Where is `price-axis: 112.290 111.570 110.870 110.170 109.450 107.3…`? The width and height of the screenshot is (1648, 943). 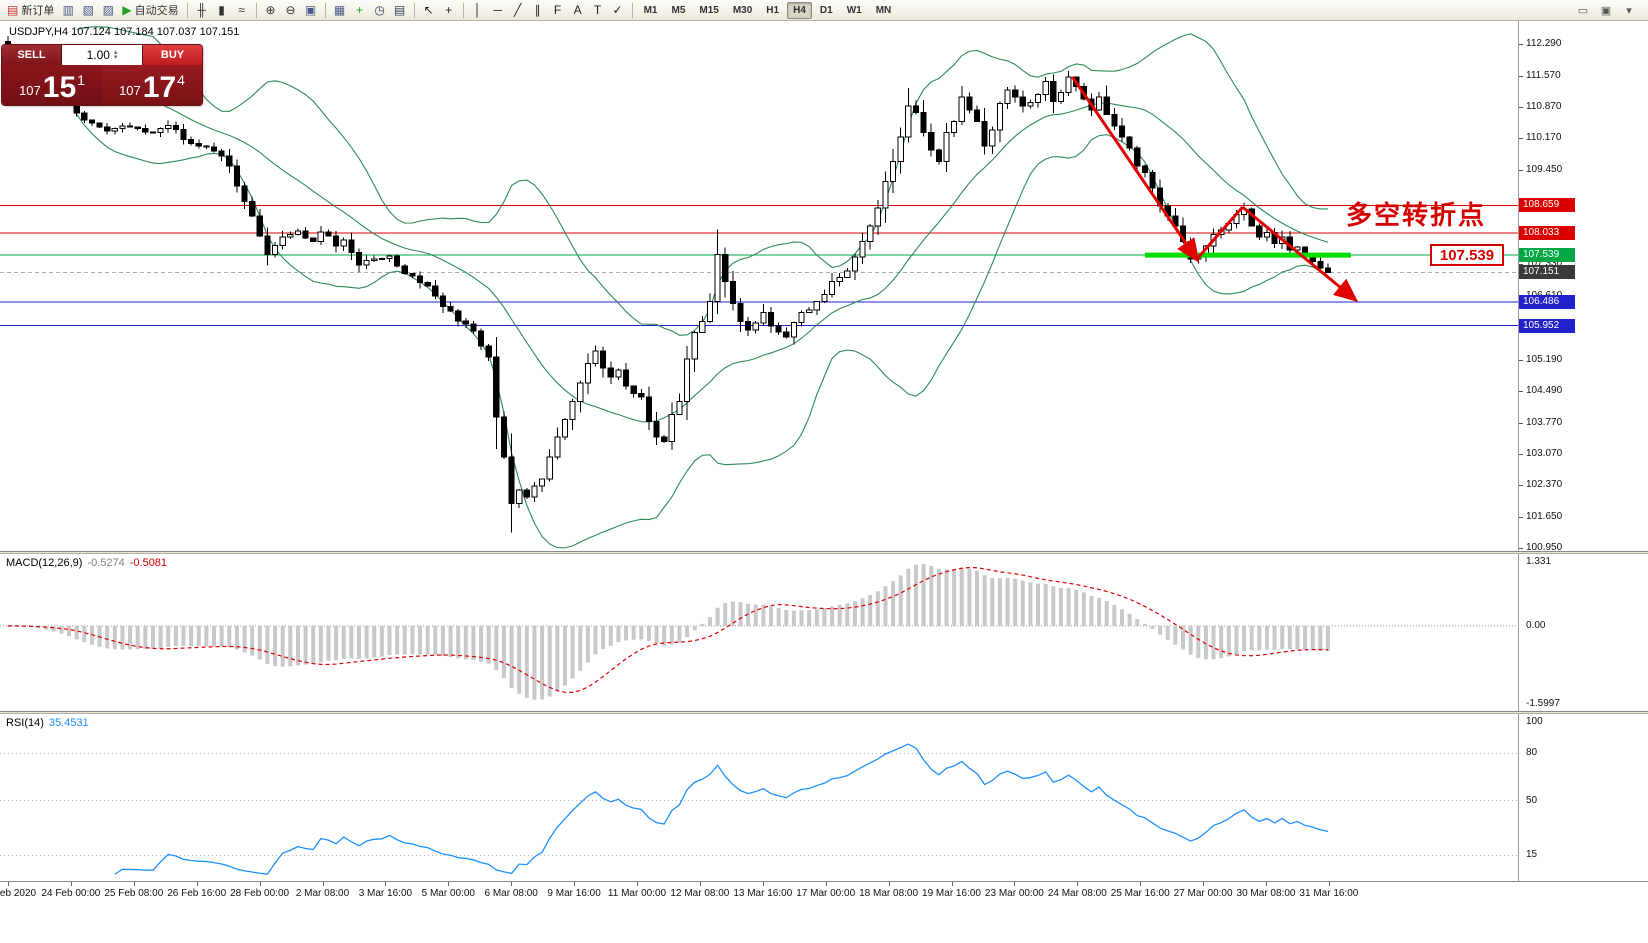
price-axis: 112.290 111.570 110.870 110.170 109.450 107.3… is located at coordinates (1583, 286).